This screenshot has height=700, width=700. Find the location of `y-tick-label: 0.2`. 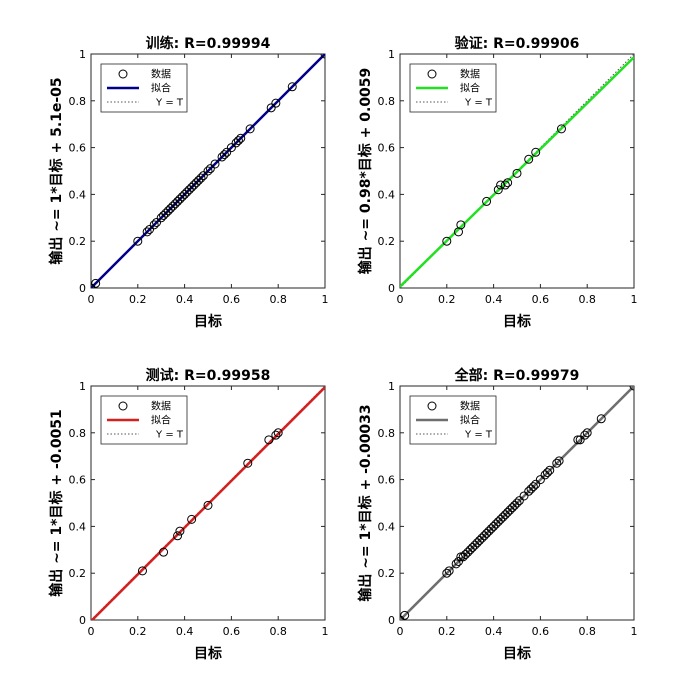

y-tick-label: 0.2 is located at coordinates (387, 241).